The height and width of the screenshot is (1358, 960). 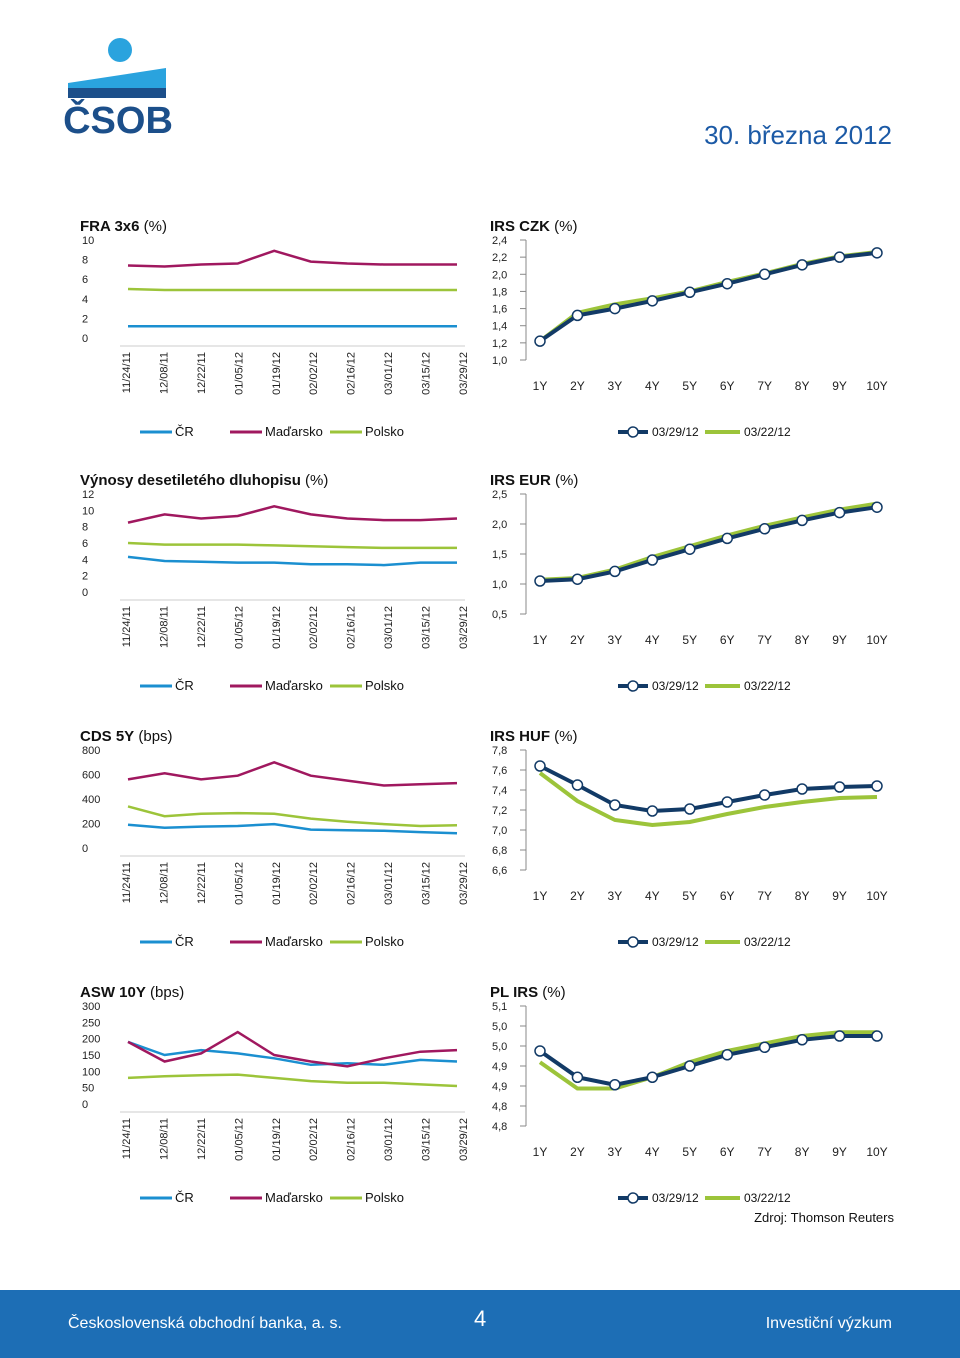 What do you see at coordinates (91, 1007) in the screenshot?
I see `y-tick-label: 300` at bounding box center [91, 1007].